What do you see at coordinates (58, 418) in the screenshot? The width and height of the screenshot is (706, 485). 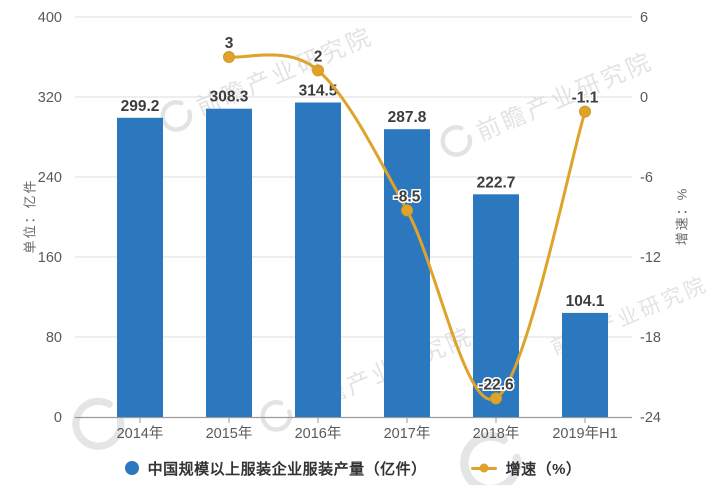 I see `left-axis-tick-label: 0` at bounding box center [58, 418].